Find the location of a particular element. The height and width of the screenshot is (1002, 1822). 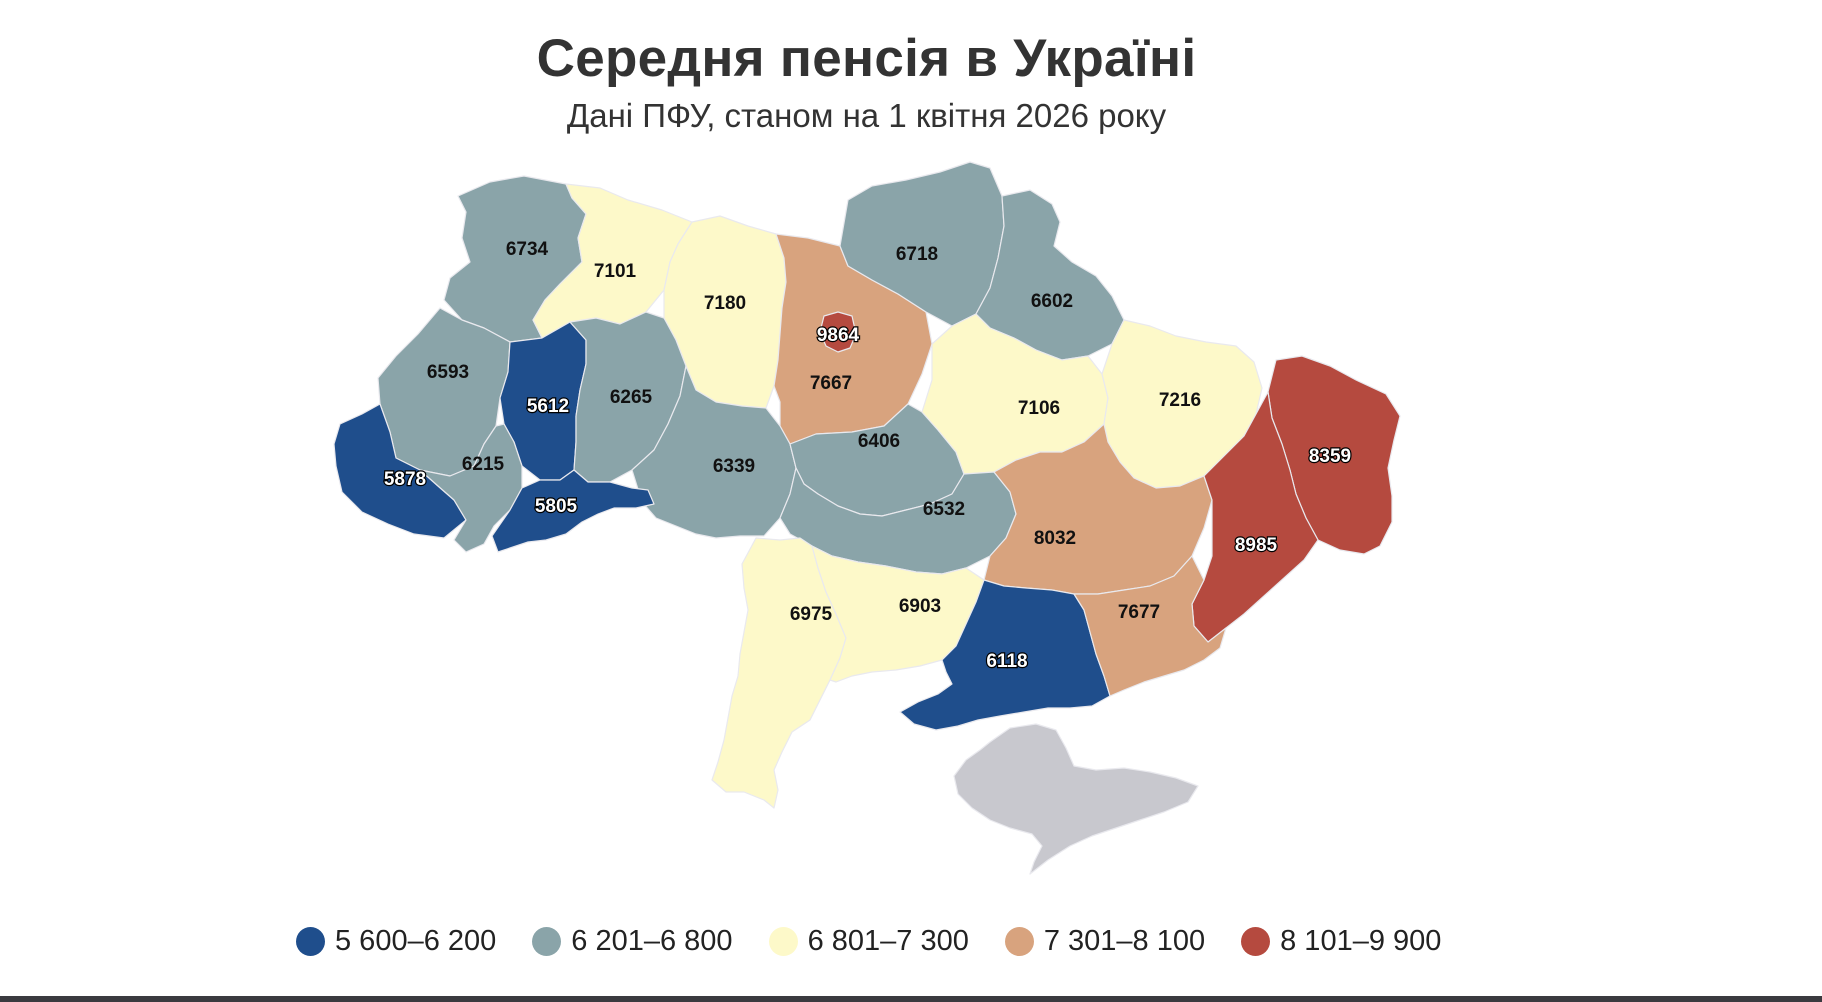

region-kherson is located at coordinates (1005, 655).